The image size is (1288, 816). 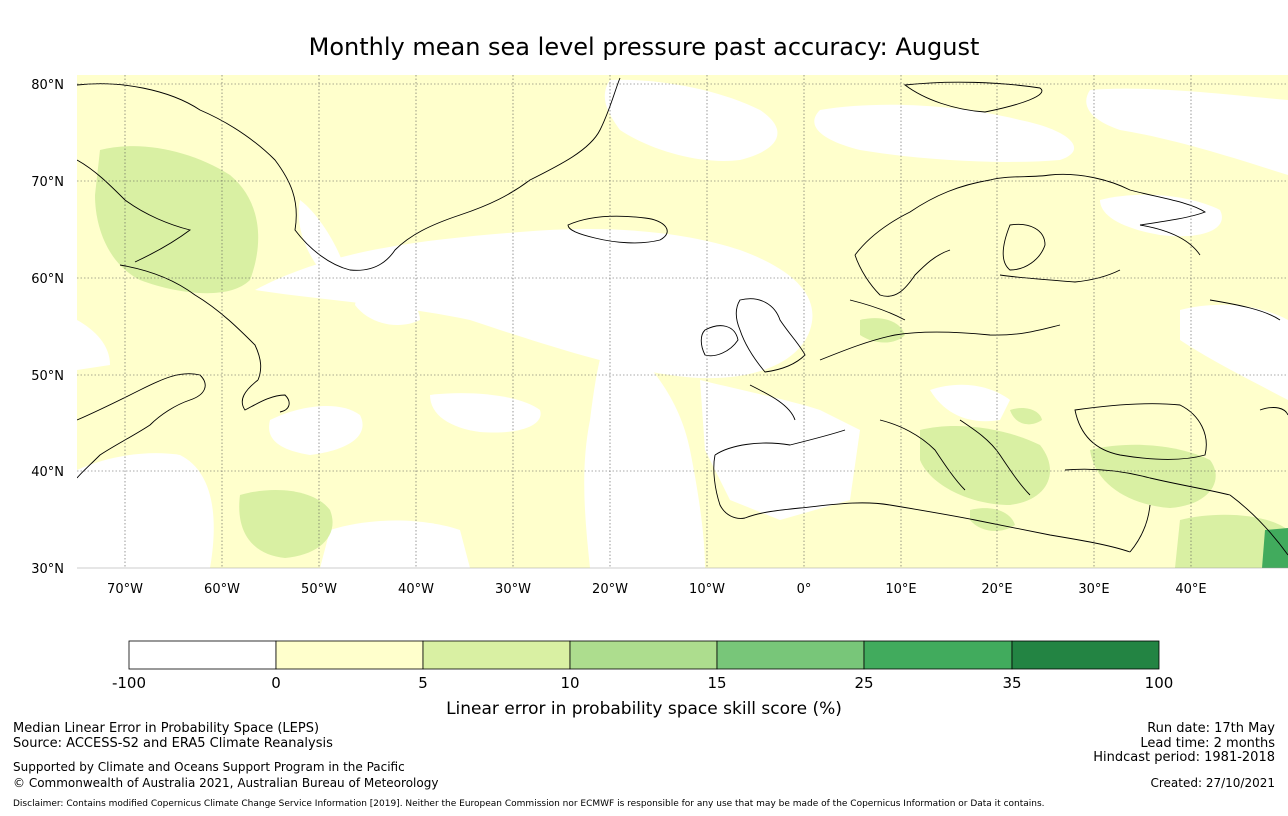 What do you see at coordinates (1207, 743) in the screenshot?
I see `footer-lead-time: Lead time: 2 months` at bounding box center [1207, 743].